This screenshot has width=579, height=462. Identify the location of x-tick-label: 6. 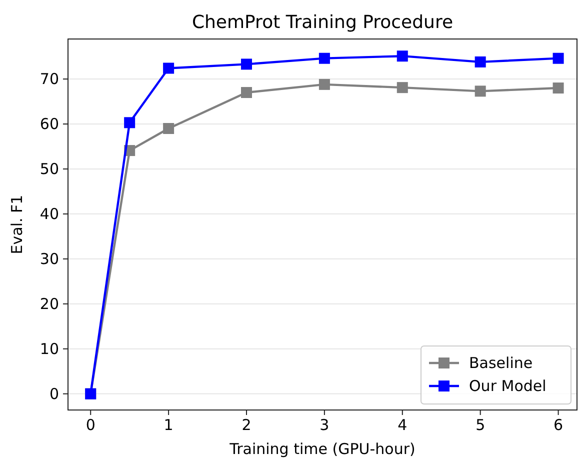
(559, 425).